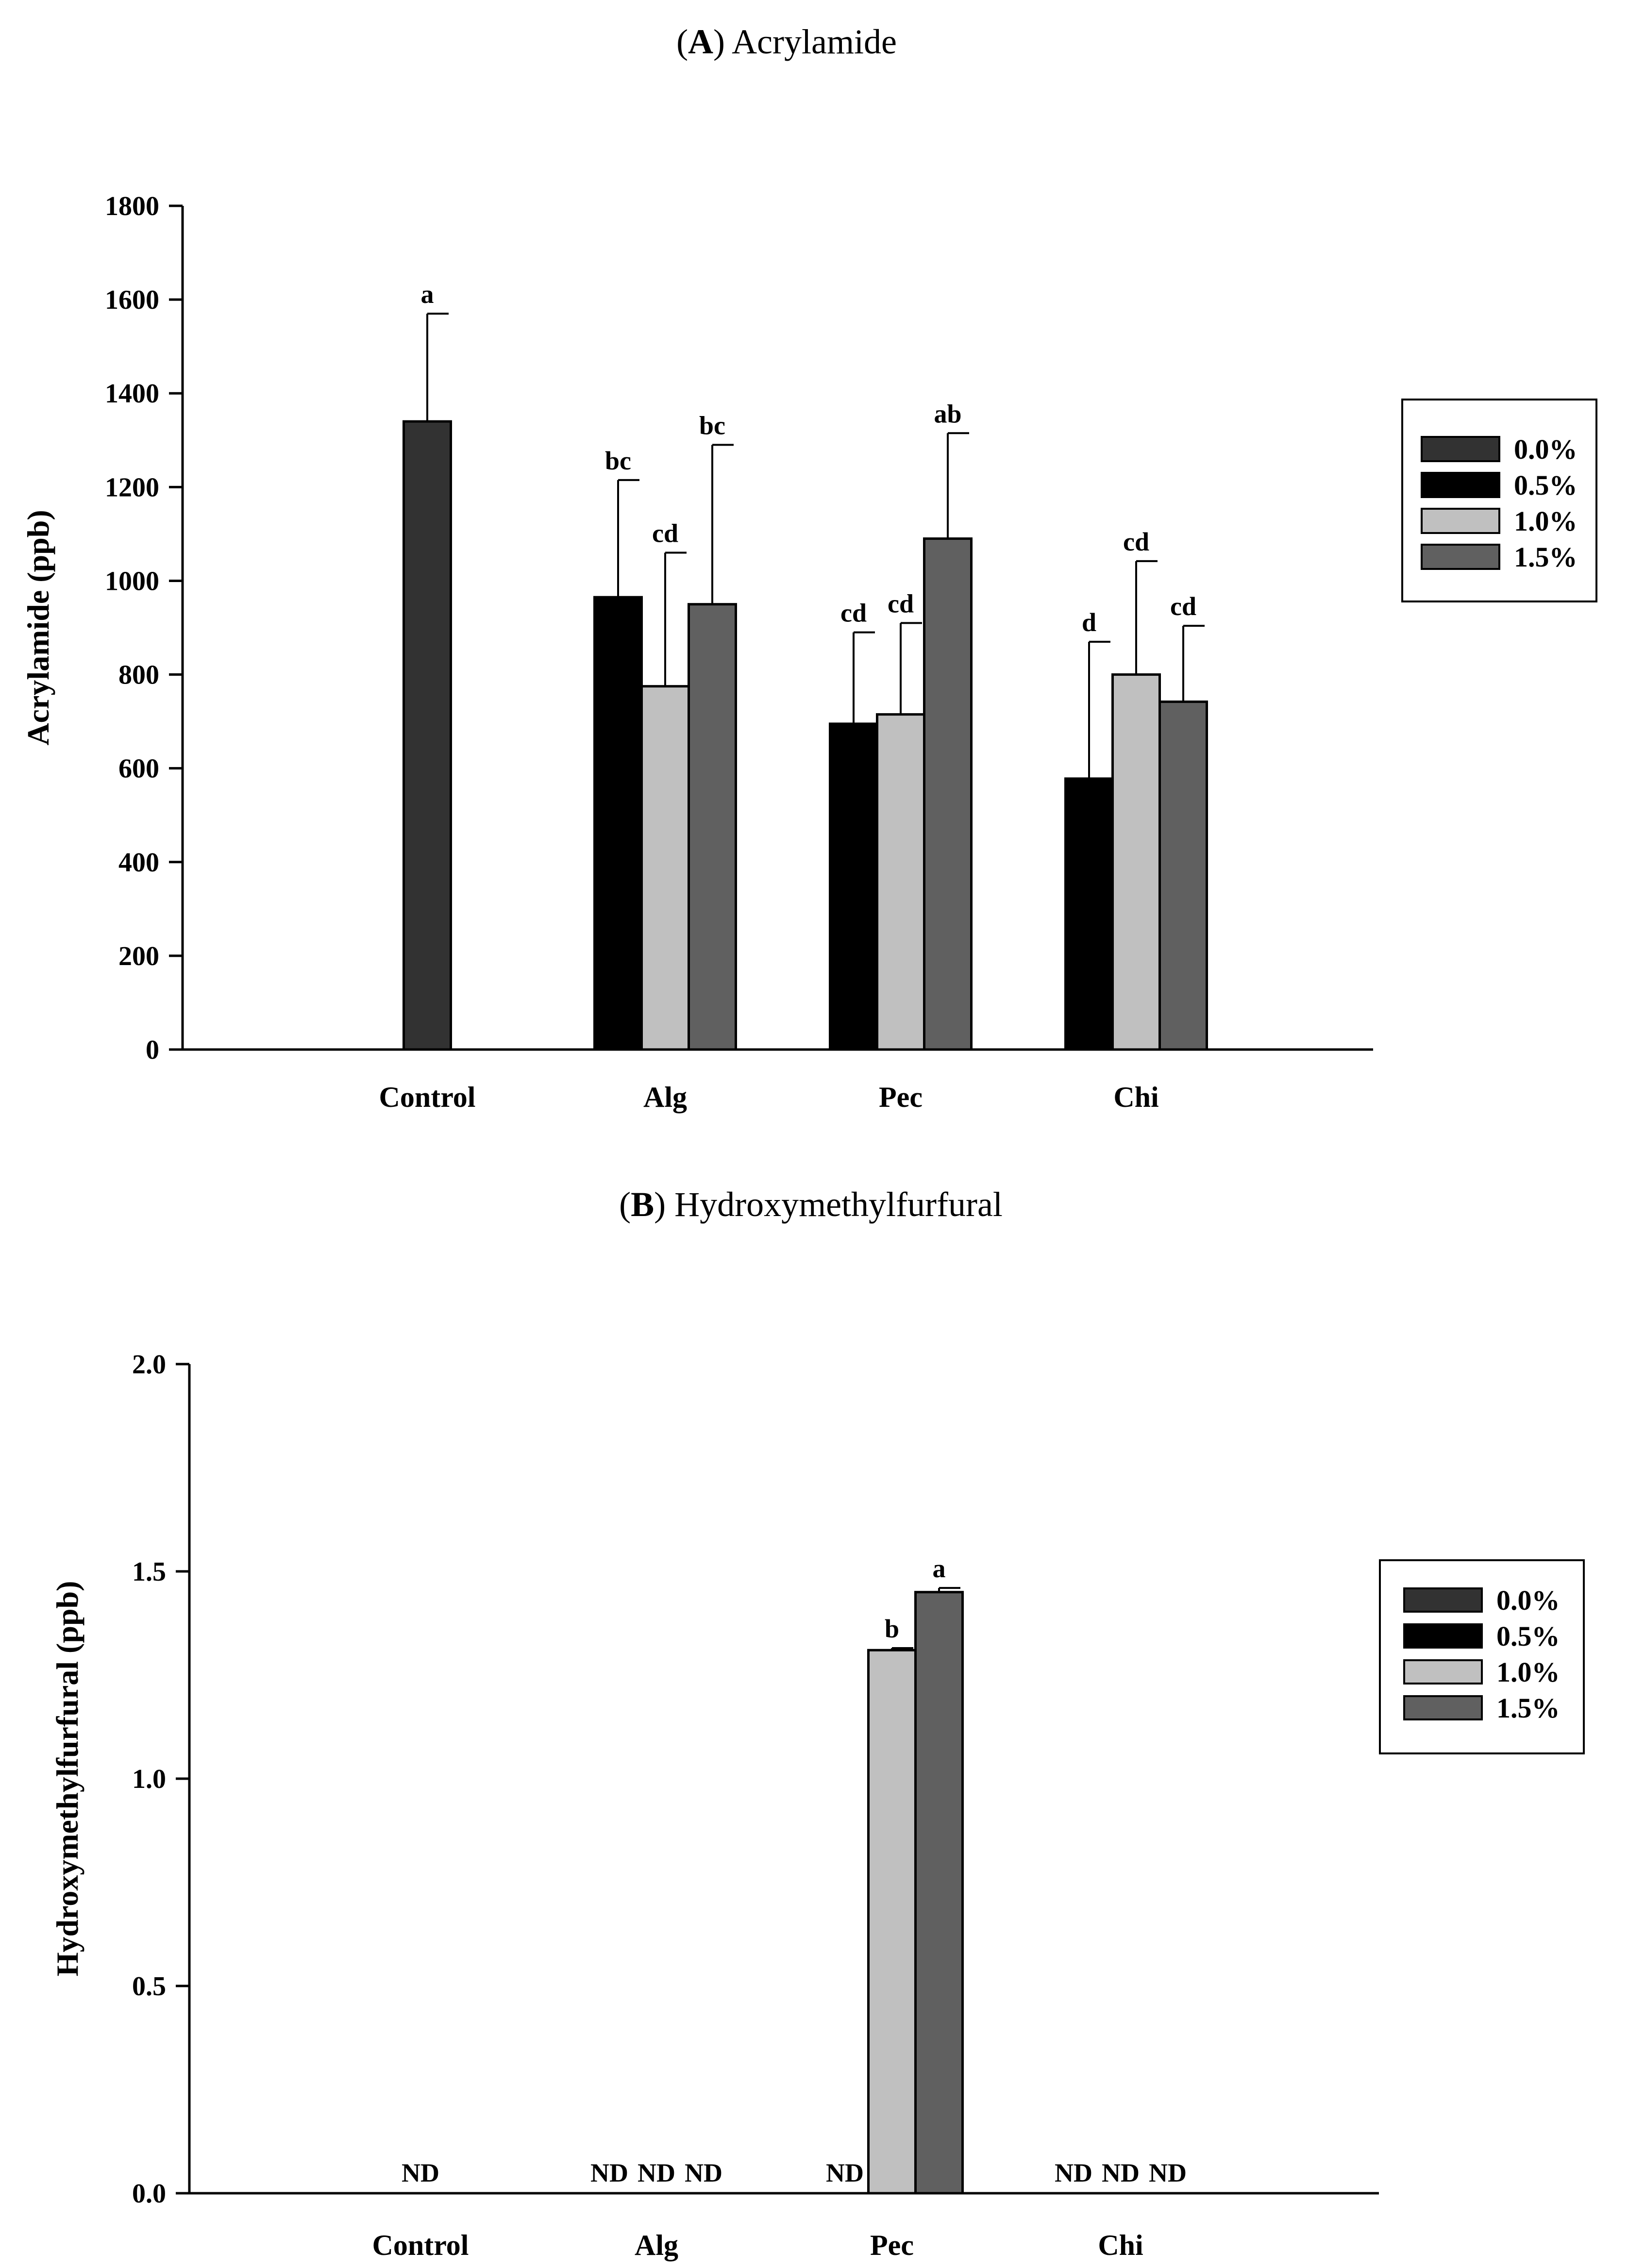  I want to click on y-tick-label: 1800, so click(132, 206).